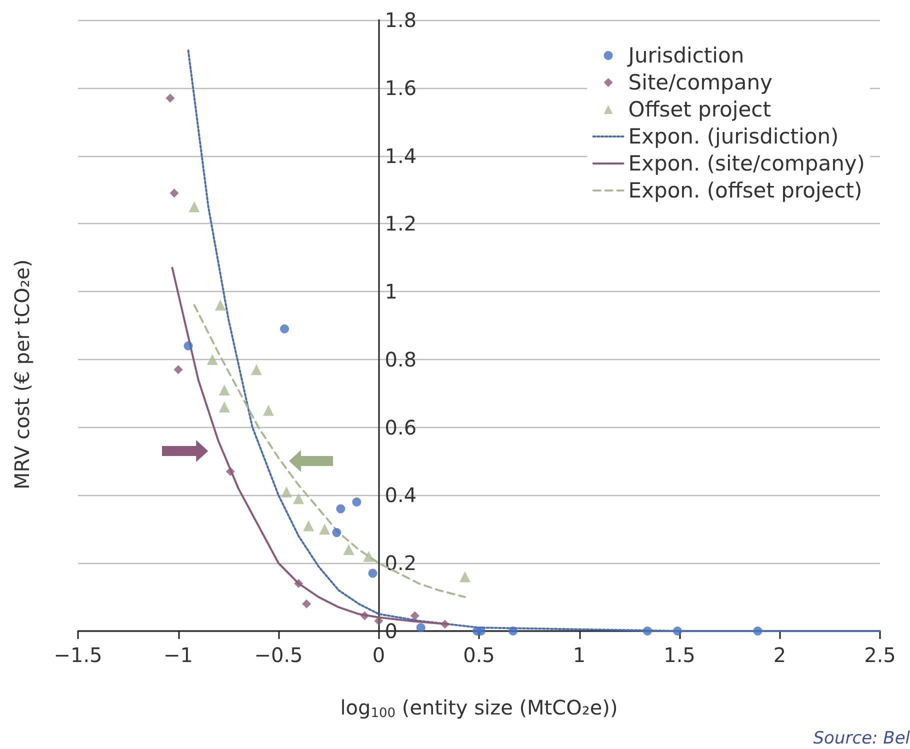 This screenshot has width=910, height=749. Describe the element at coordinates (861, 738) in the screenshot. I see `source-note: Source: Bel` at that location.